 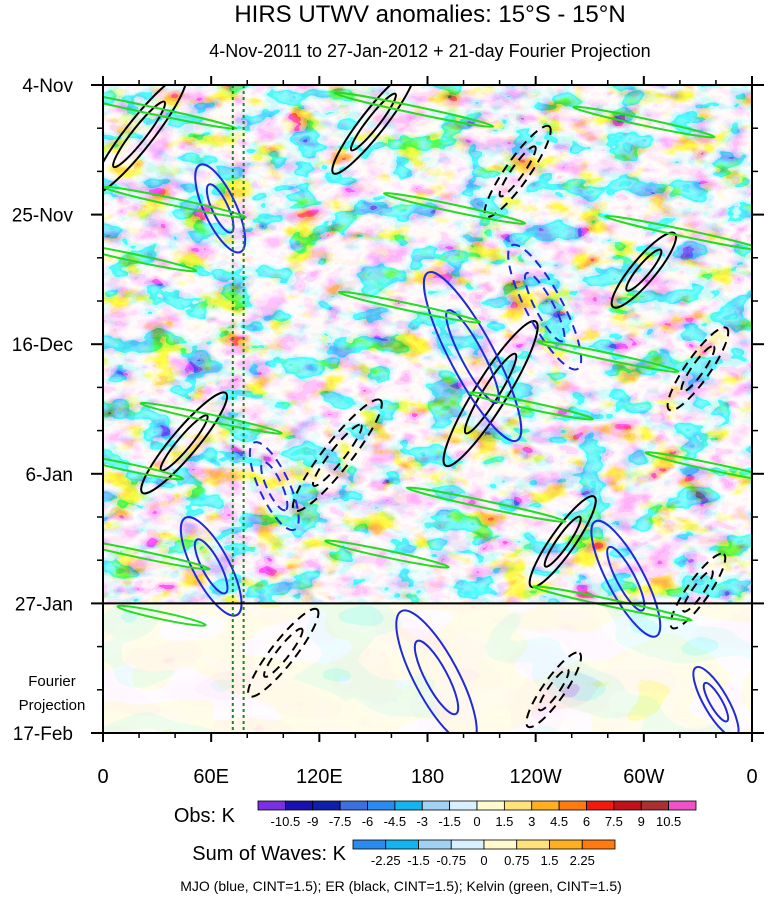 I want to click on reference-lines, so click(x=238, y=409).